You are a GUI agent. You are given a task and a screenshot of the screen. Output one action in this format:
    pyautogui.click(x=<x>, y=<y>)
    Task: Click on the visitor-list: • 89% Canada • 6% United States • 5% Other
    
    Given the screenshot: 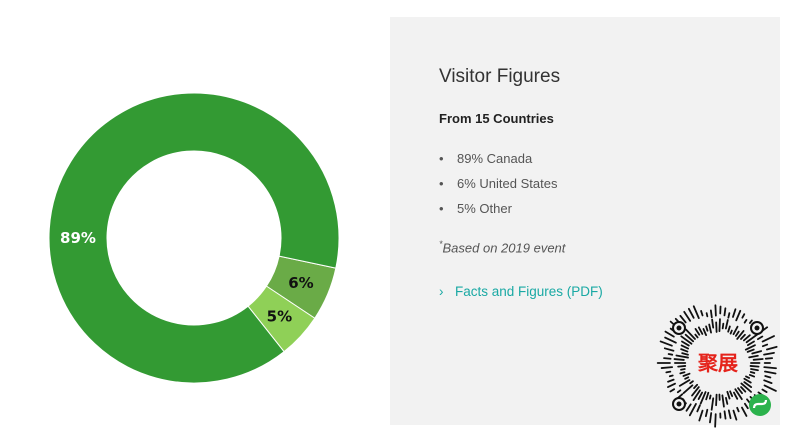 What is the action you would take?
    pyautogui.click(x=498, y=187)
    